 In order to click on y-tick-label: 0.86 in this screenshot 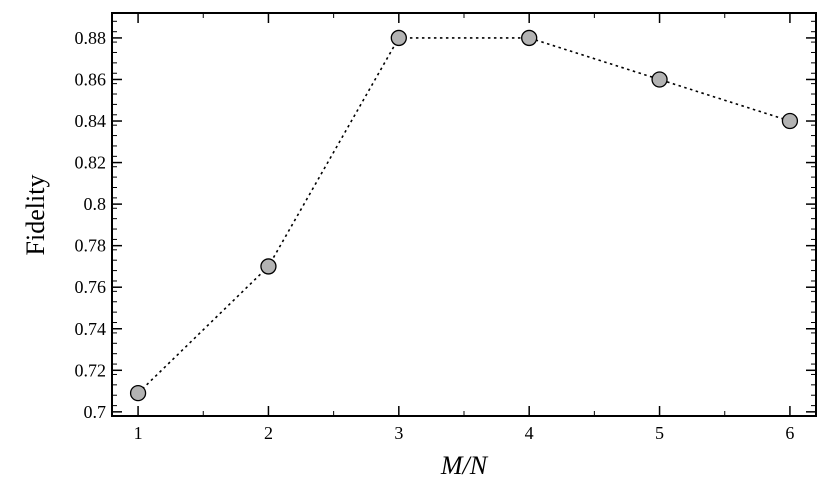, I will do `click(91, 79)`.